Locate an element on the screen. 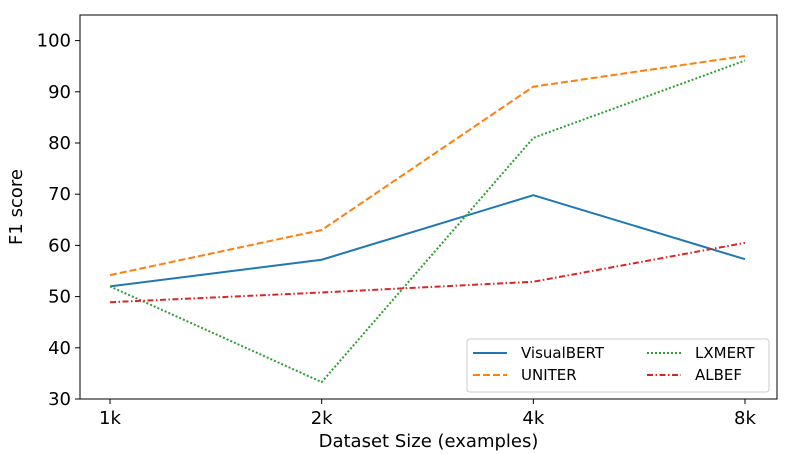  y-tick-label: 50 is located at coordinates (59, 297).